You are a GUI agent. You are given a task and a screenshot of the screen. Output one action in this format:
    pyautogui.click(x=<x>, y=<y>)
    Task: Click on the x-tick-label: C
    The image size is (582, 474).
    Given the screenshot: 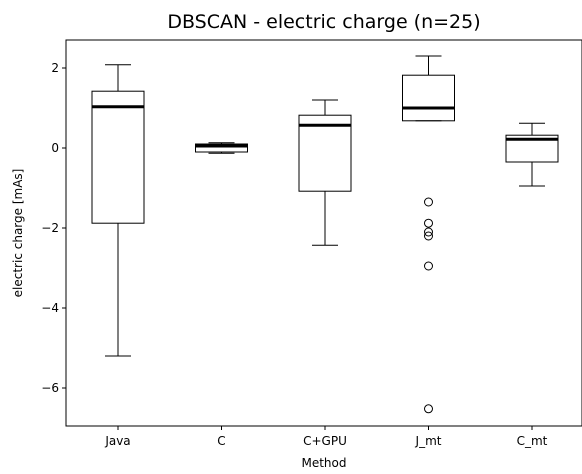 What is the action you would take?
    pyautogui.click(x=221, y=441)
    